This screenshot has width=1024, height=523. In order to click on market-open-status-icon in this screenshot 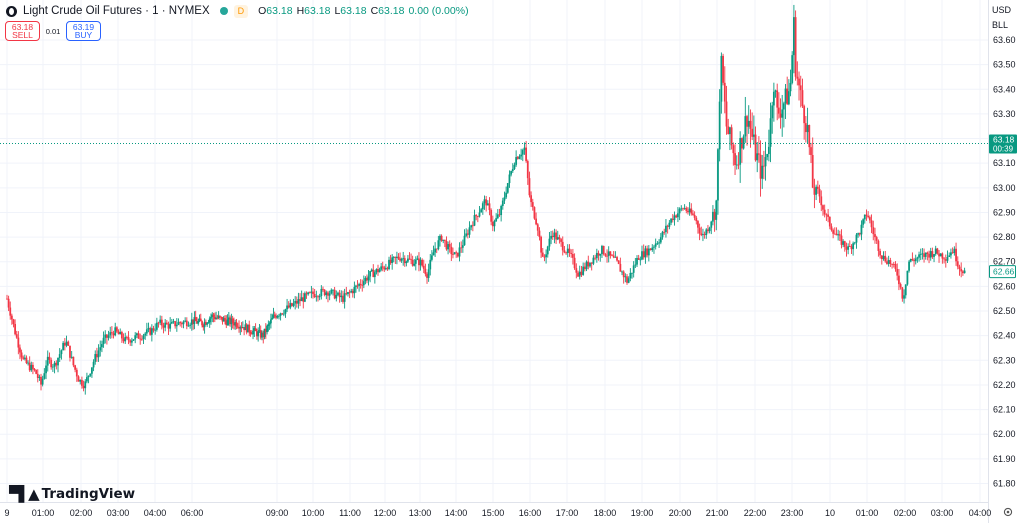, I will do `click(223, 11)`.